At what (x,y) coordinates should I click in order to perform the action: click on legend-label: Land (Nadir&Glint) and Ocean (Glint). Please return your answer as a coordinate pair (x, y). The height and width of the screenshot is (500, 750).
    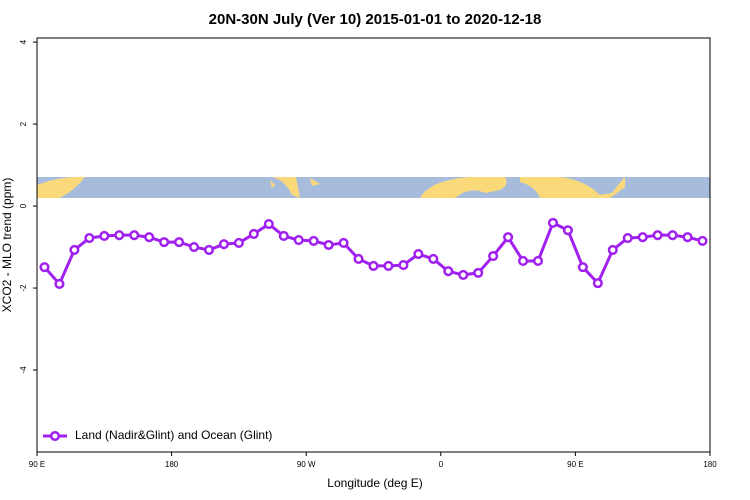
    Looking at the image, I should click on (173, 435).